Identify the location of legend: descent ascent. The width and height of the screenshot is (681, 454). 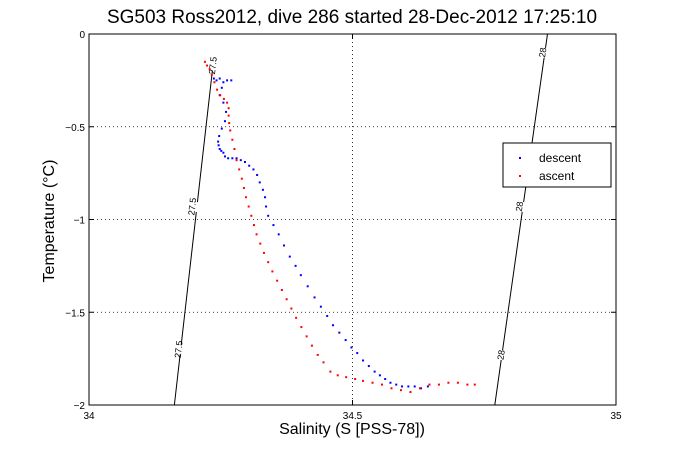
(557, 165).